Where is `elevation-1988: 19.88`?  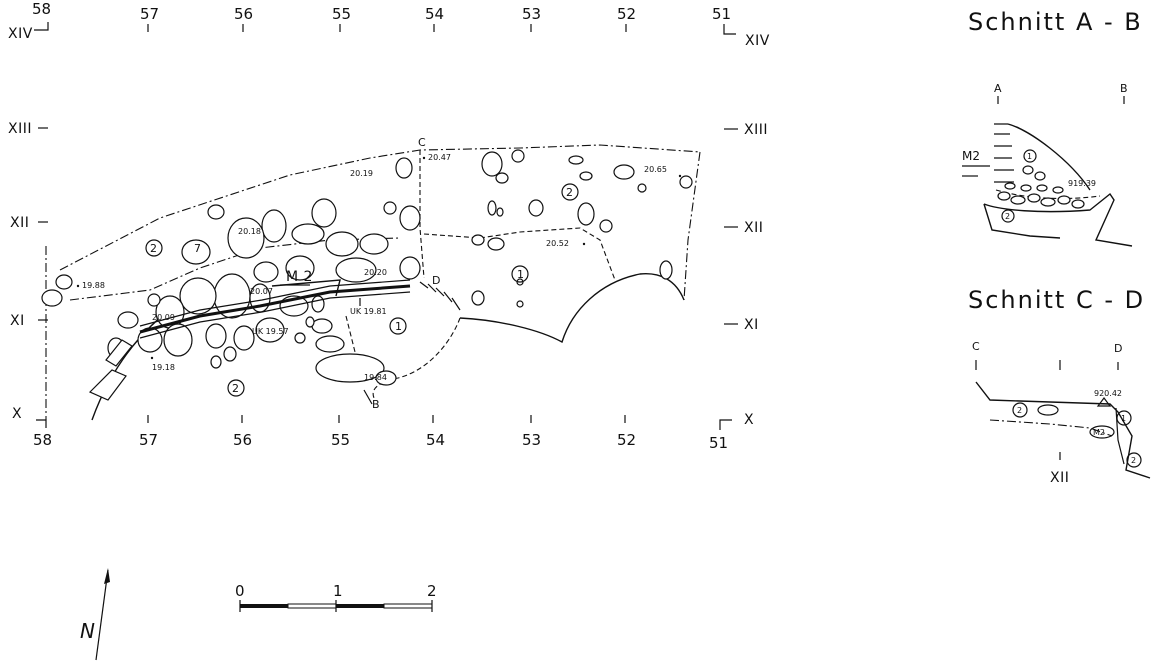
elevation-1988: 19.88 is located at coordinates (93, 285).